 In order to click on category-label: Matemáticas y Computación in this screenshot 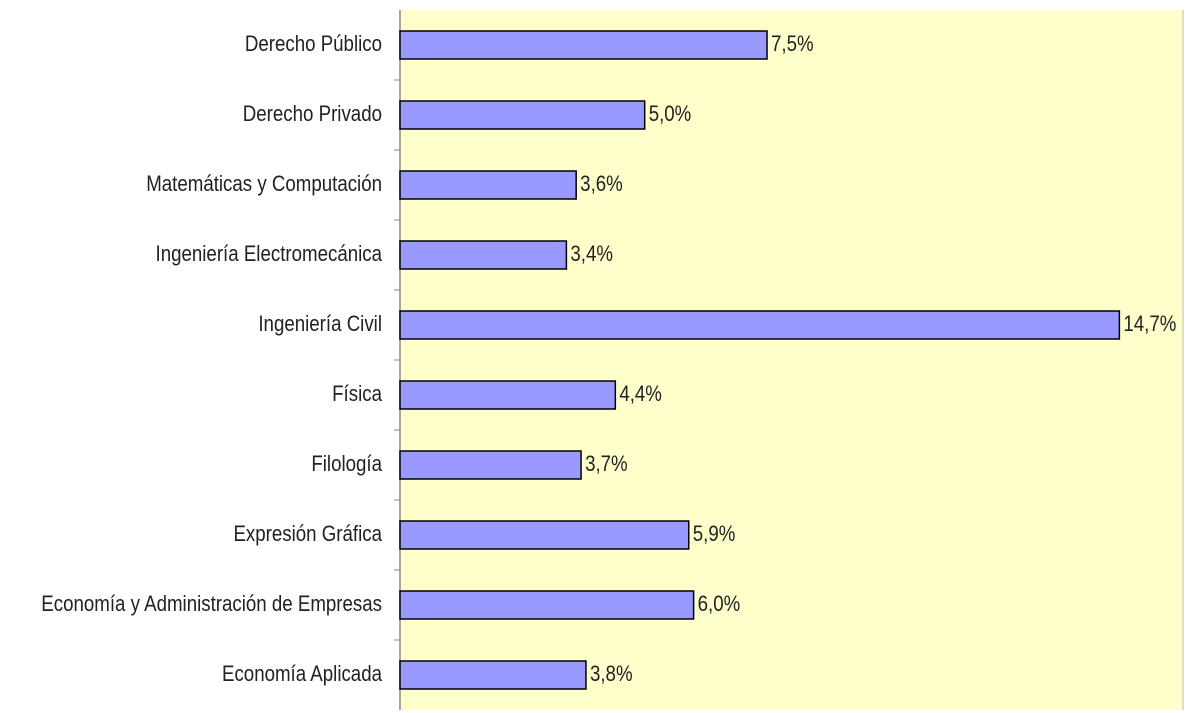, I will do `click(264, 184)`.